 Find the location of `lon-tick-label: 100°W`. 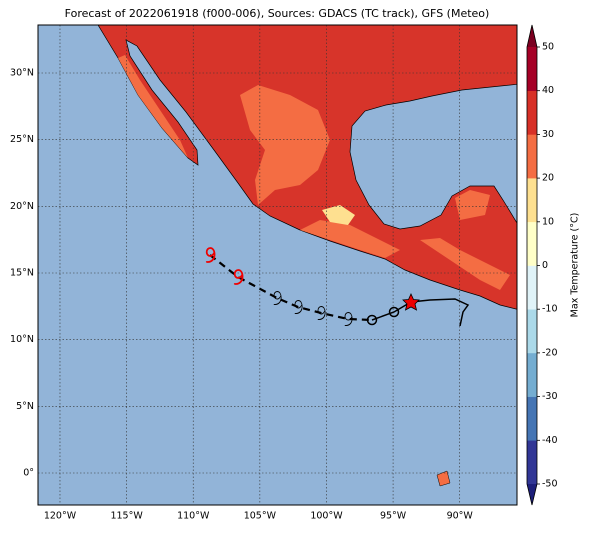

lon-tick-label: 100°W is located at coordinates (326, 516).